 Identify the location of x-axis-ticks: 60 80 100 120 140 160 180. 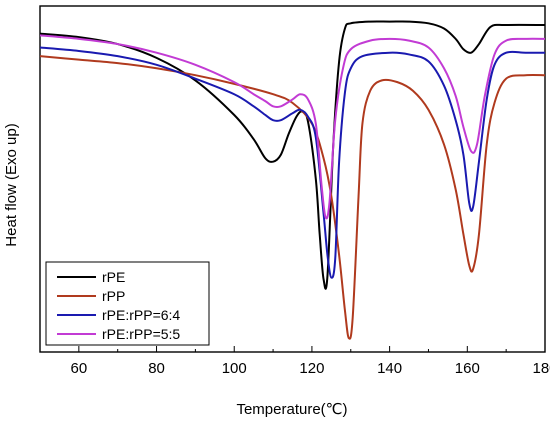
(294, 361).